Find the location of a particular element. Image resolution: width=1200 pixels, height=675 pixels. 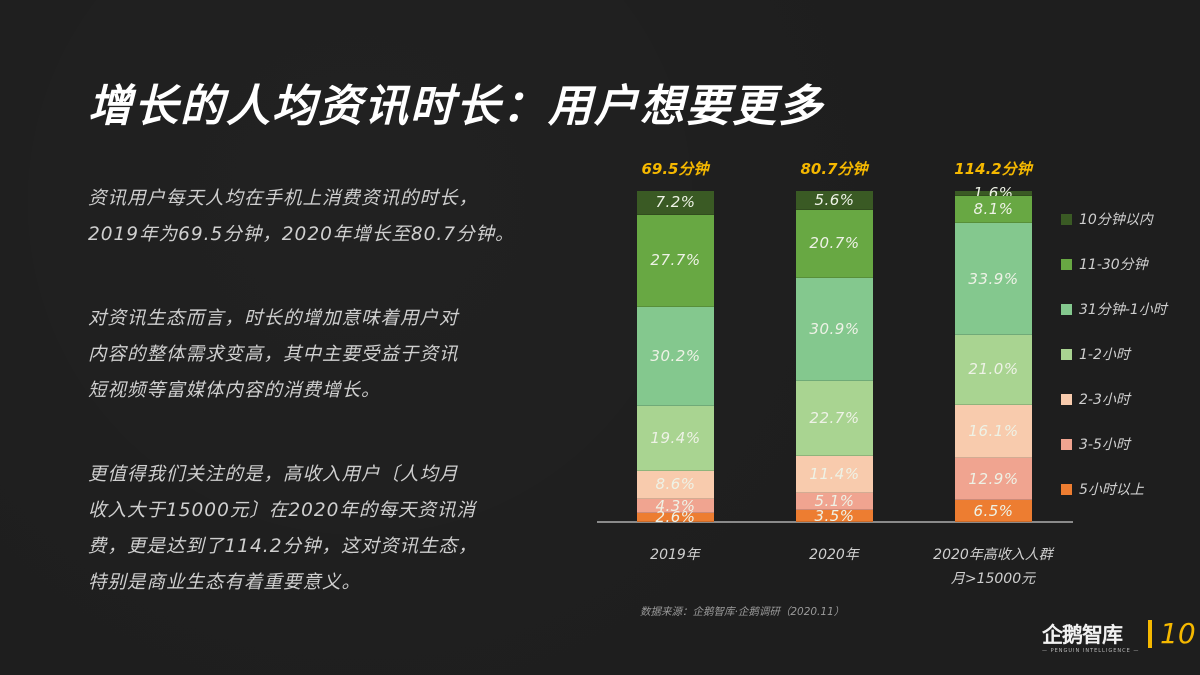

bar-segment: 27.7% is located at coordinates (675, 260).